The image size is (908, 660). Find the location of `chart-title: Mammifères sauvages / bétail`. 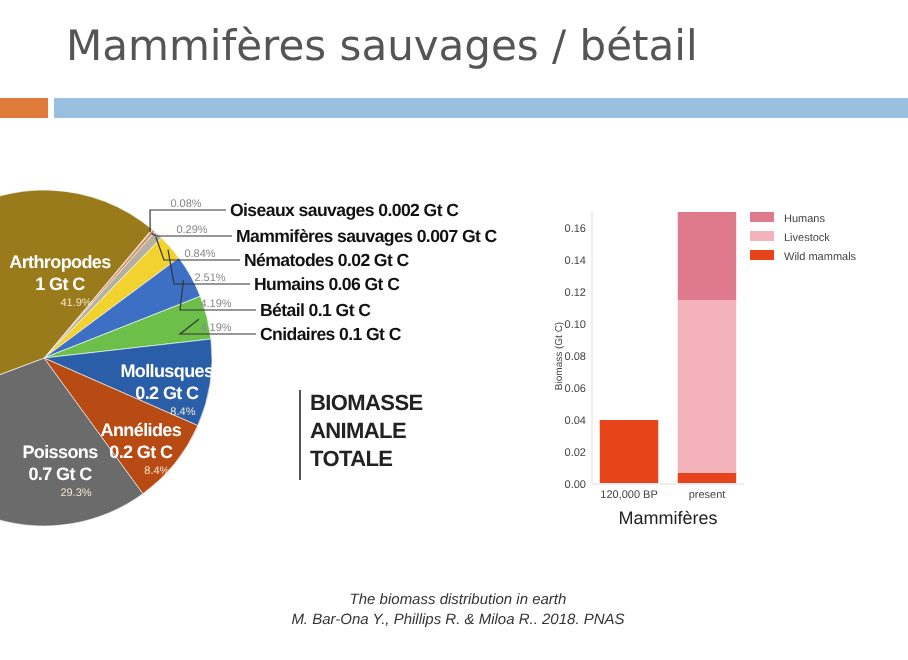

chart-title: Mammifères sauvages / bétail is located at coordinates (382, 46).